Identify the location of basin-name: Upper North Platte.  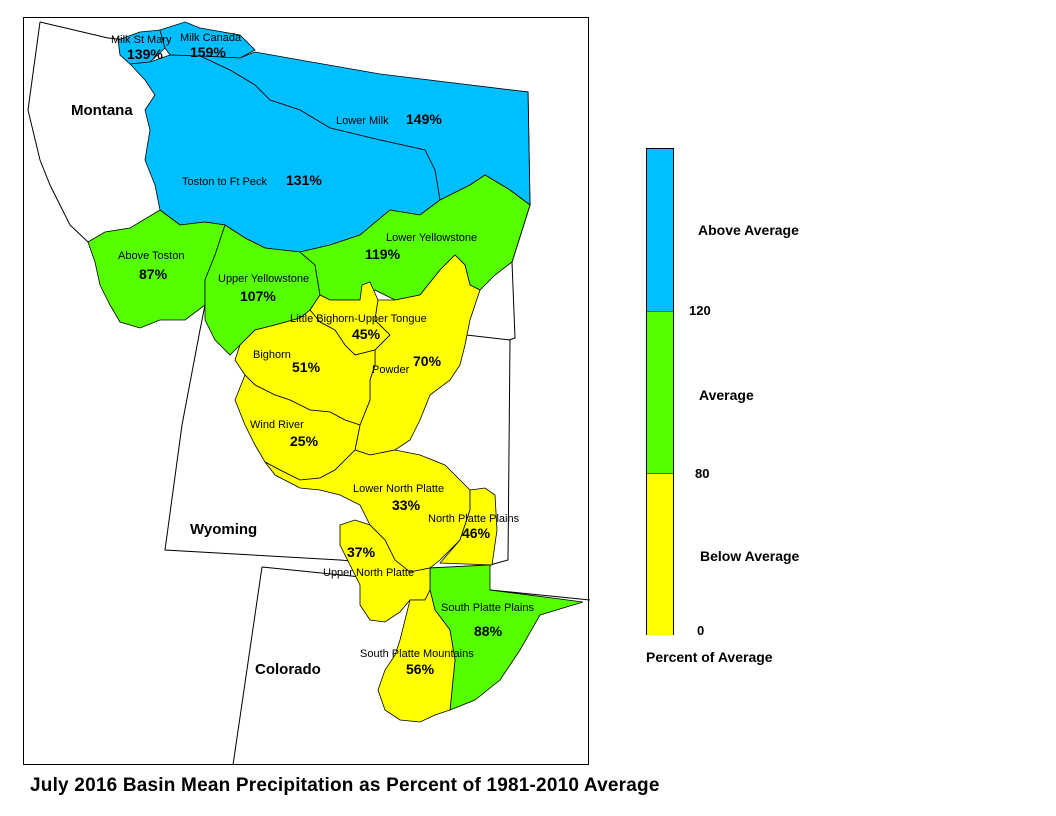
(368, 573).